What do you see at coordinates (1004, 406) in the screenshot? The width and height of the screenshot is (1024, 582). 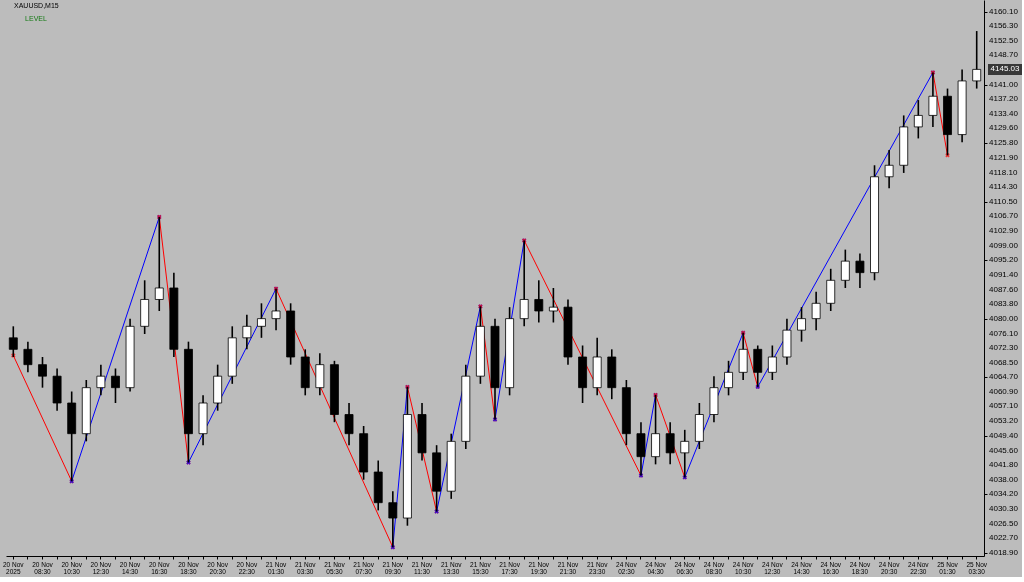 I see `y-tick-label: 4057.10` at bounding box center [1004, 406].